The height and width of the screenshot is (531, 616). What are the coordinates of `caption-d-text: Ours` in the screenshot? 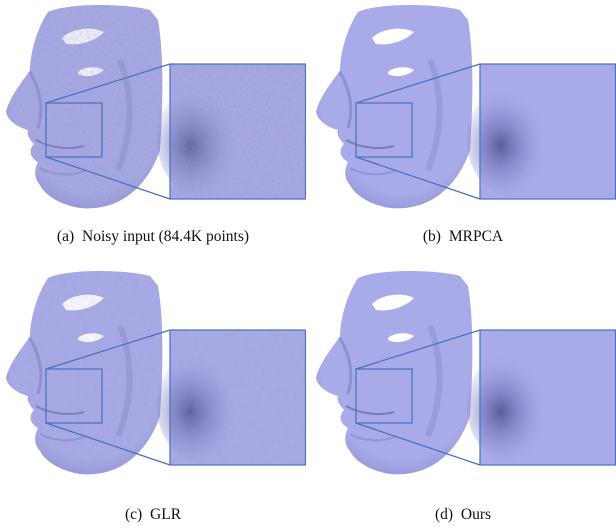 It's located at (476, 514).